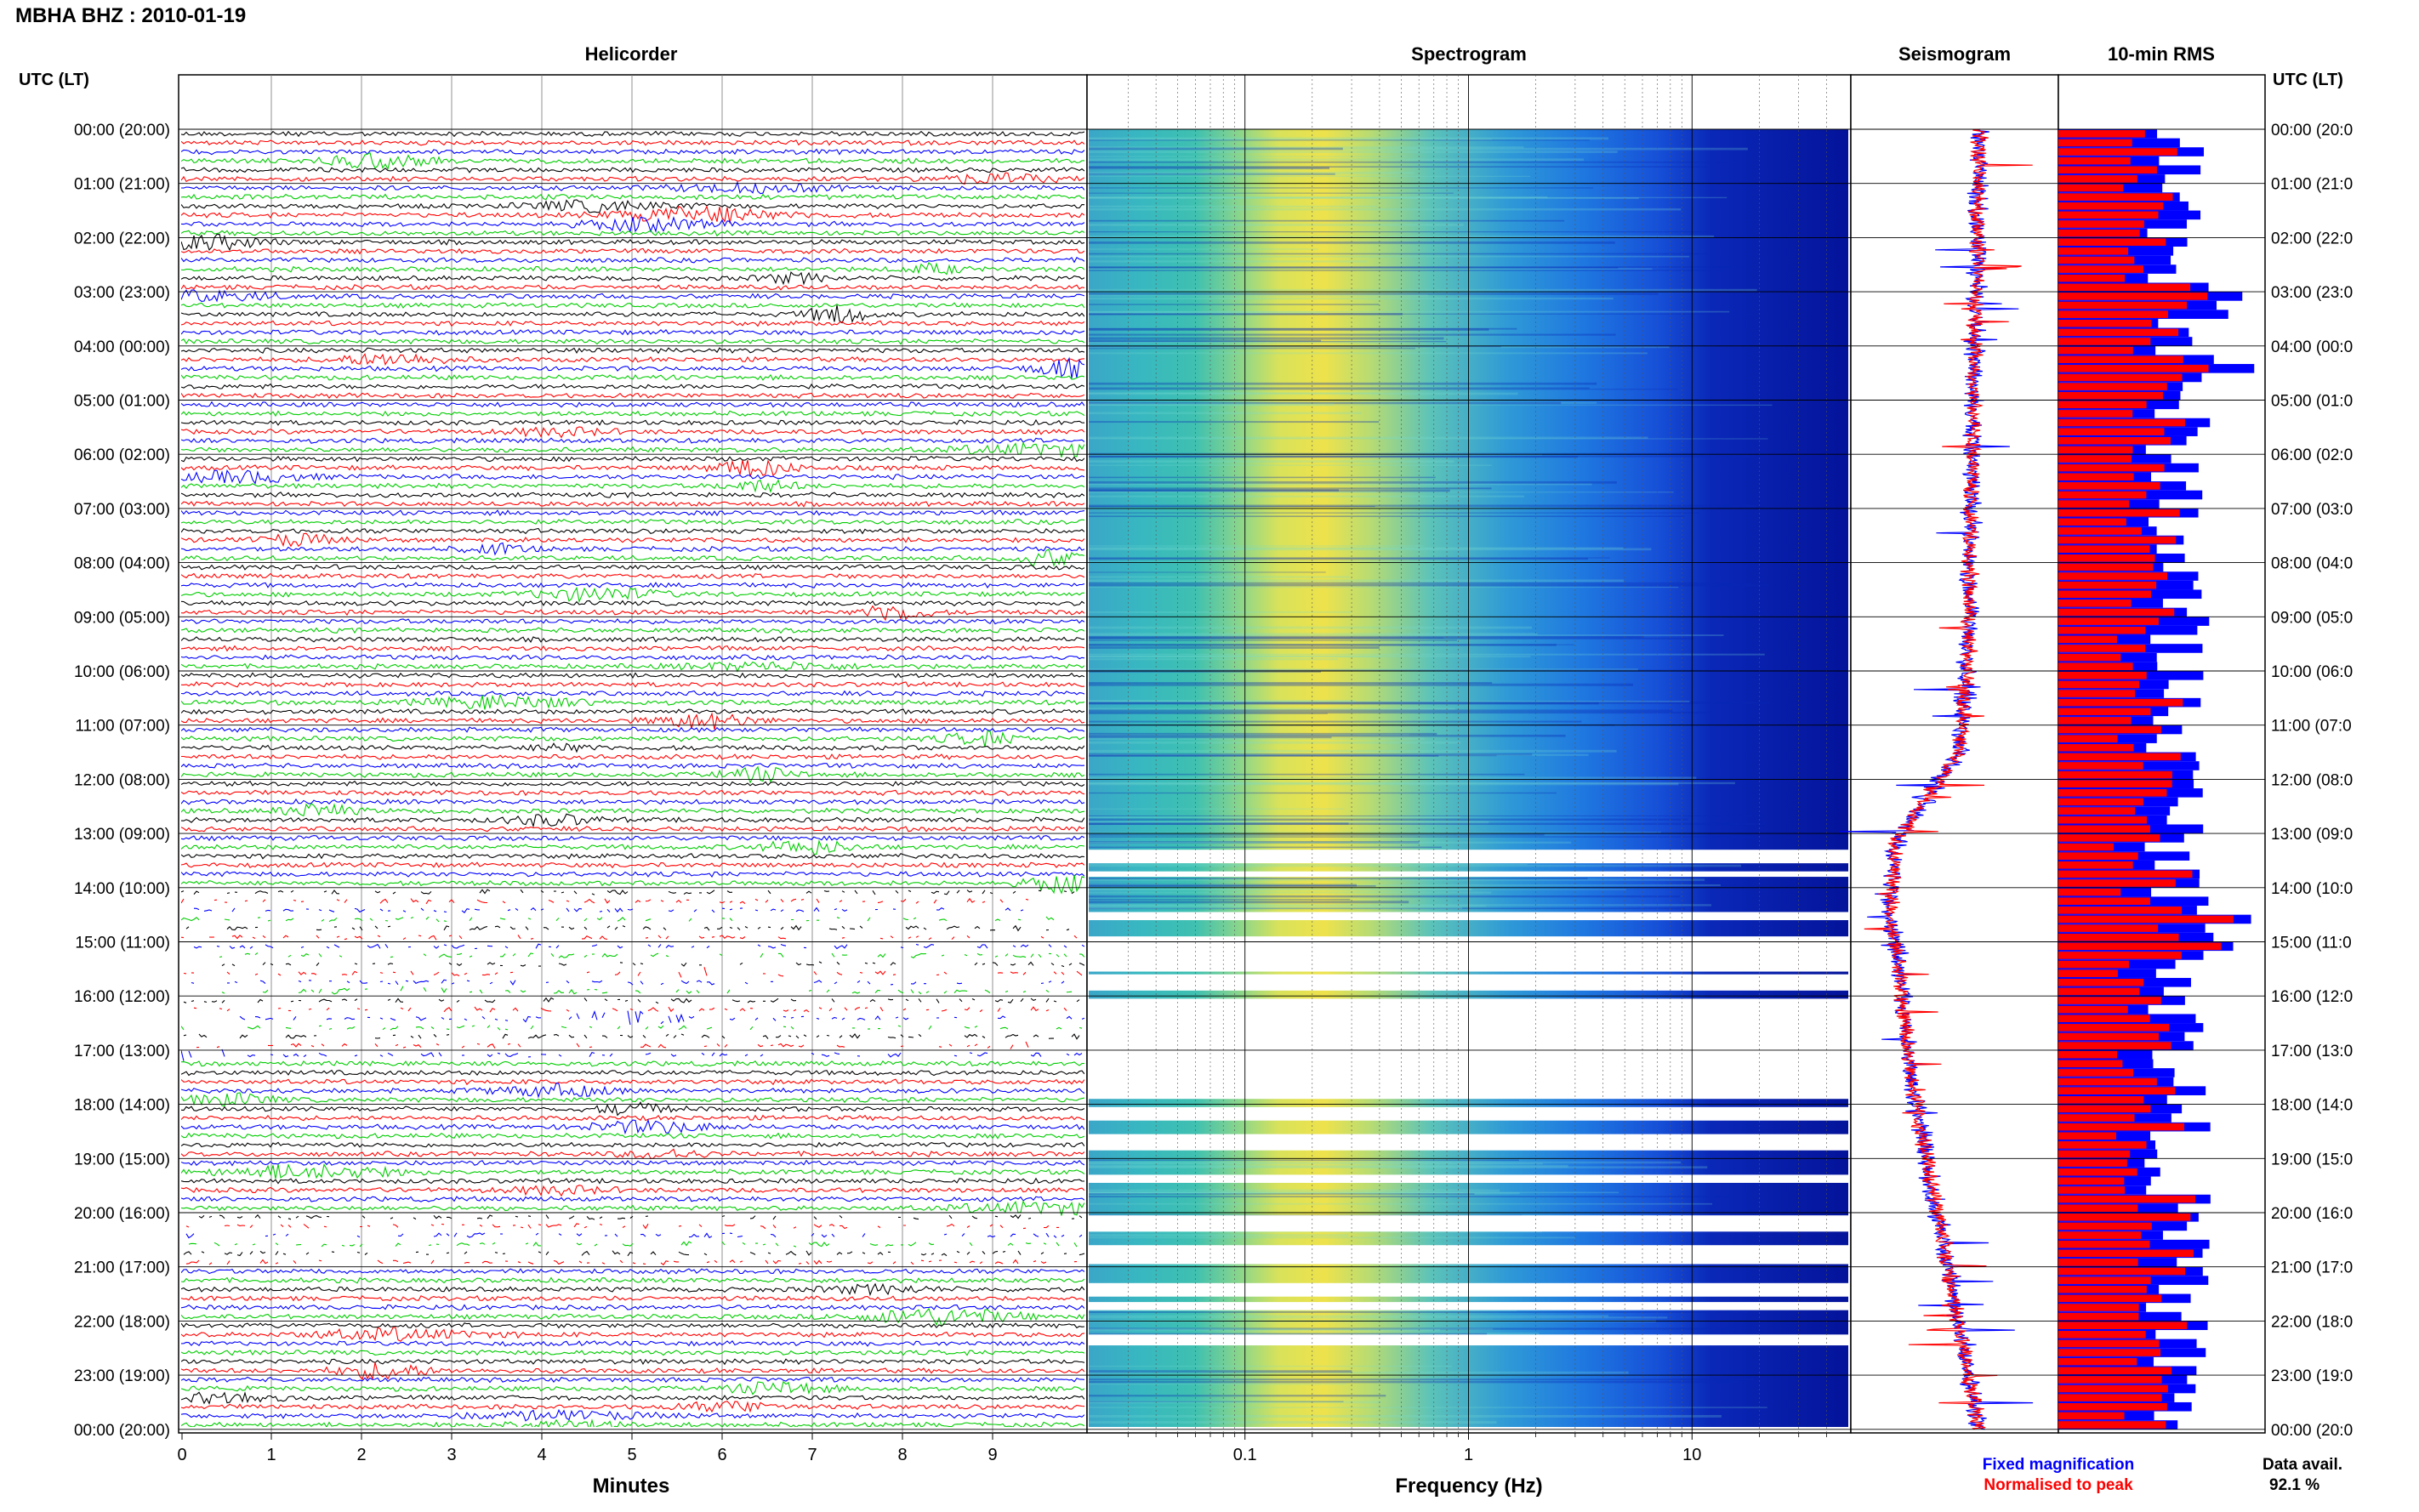 This screenshot has width=2419, height=1512. What do you see at coordinates (587, 1448) in the screenshot?
I see `minutes-axis: 0 1 2 3 4 5 6 7 8 9` at bounding box center [587, 1448].